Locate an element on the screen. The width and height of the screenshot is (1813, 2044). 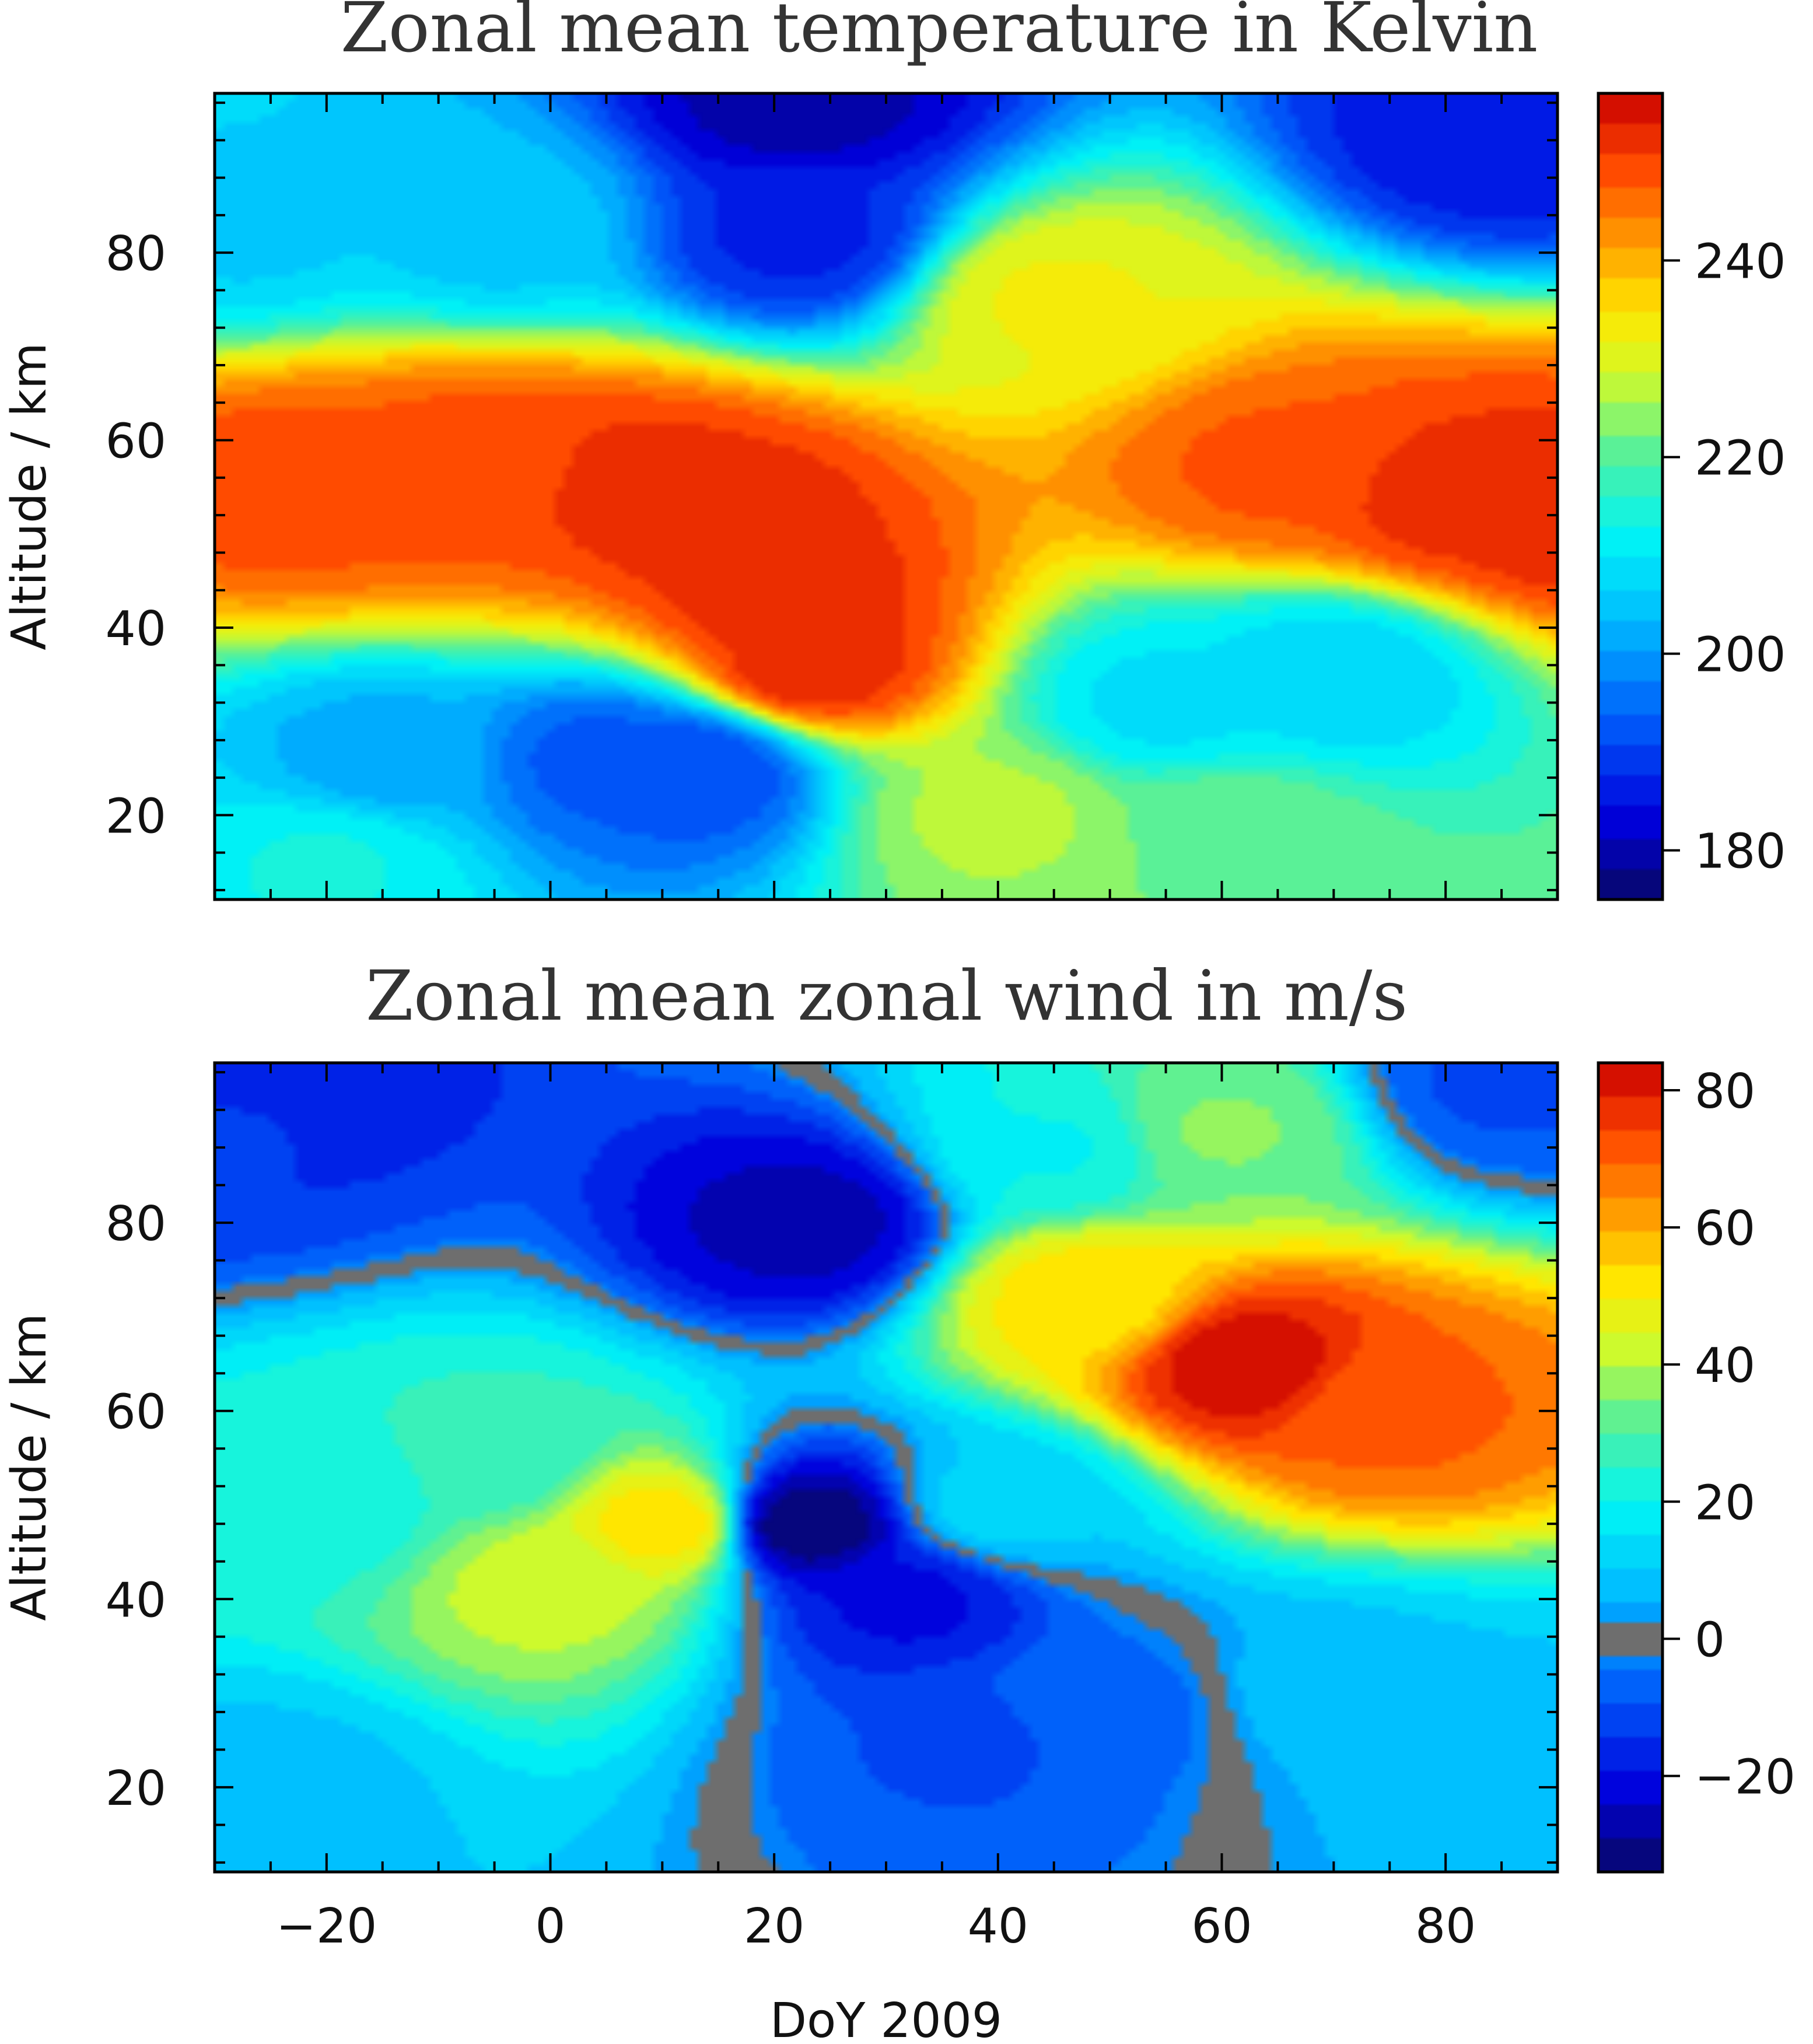
colorbar-tick-label: −20 is located at coordinates (1745, 1777).